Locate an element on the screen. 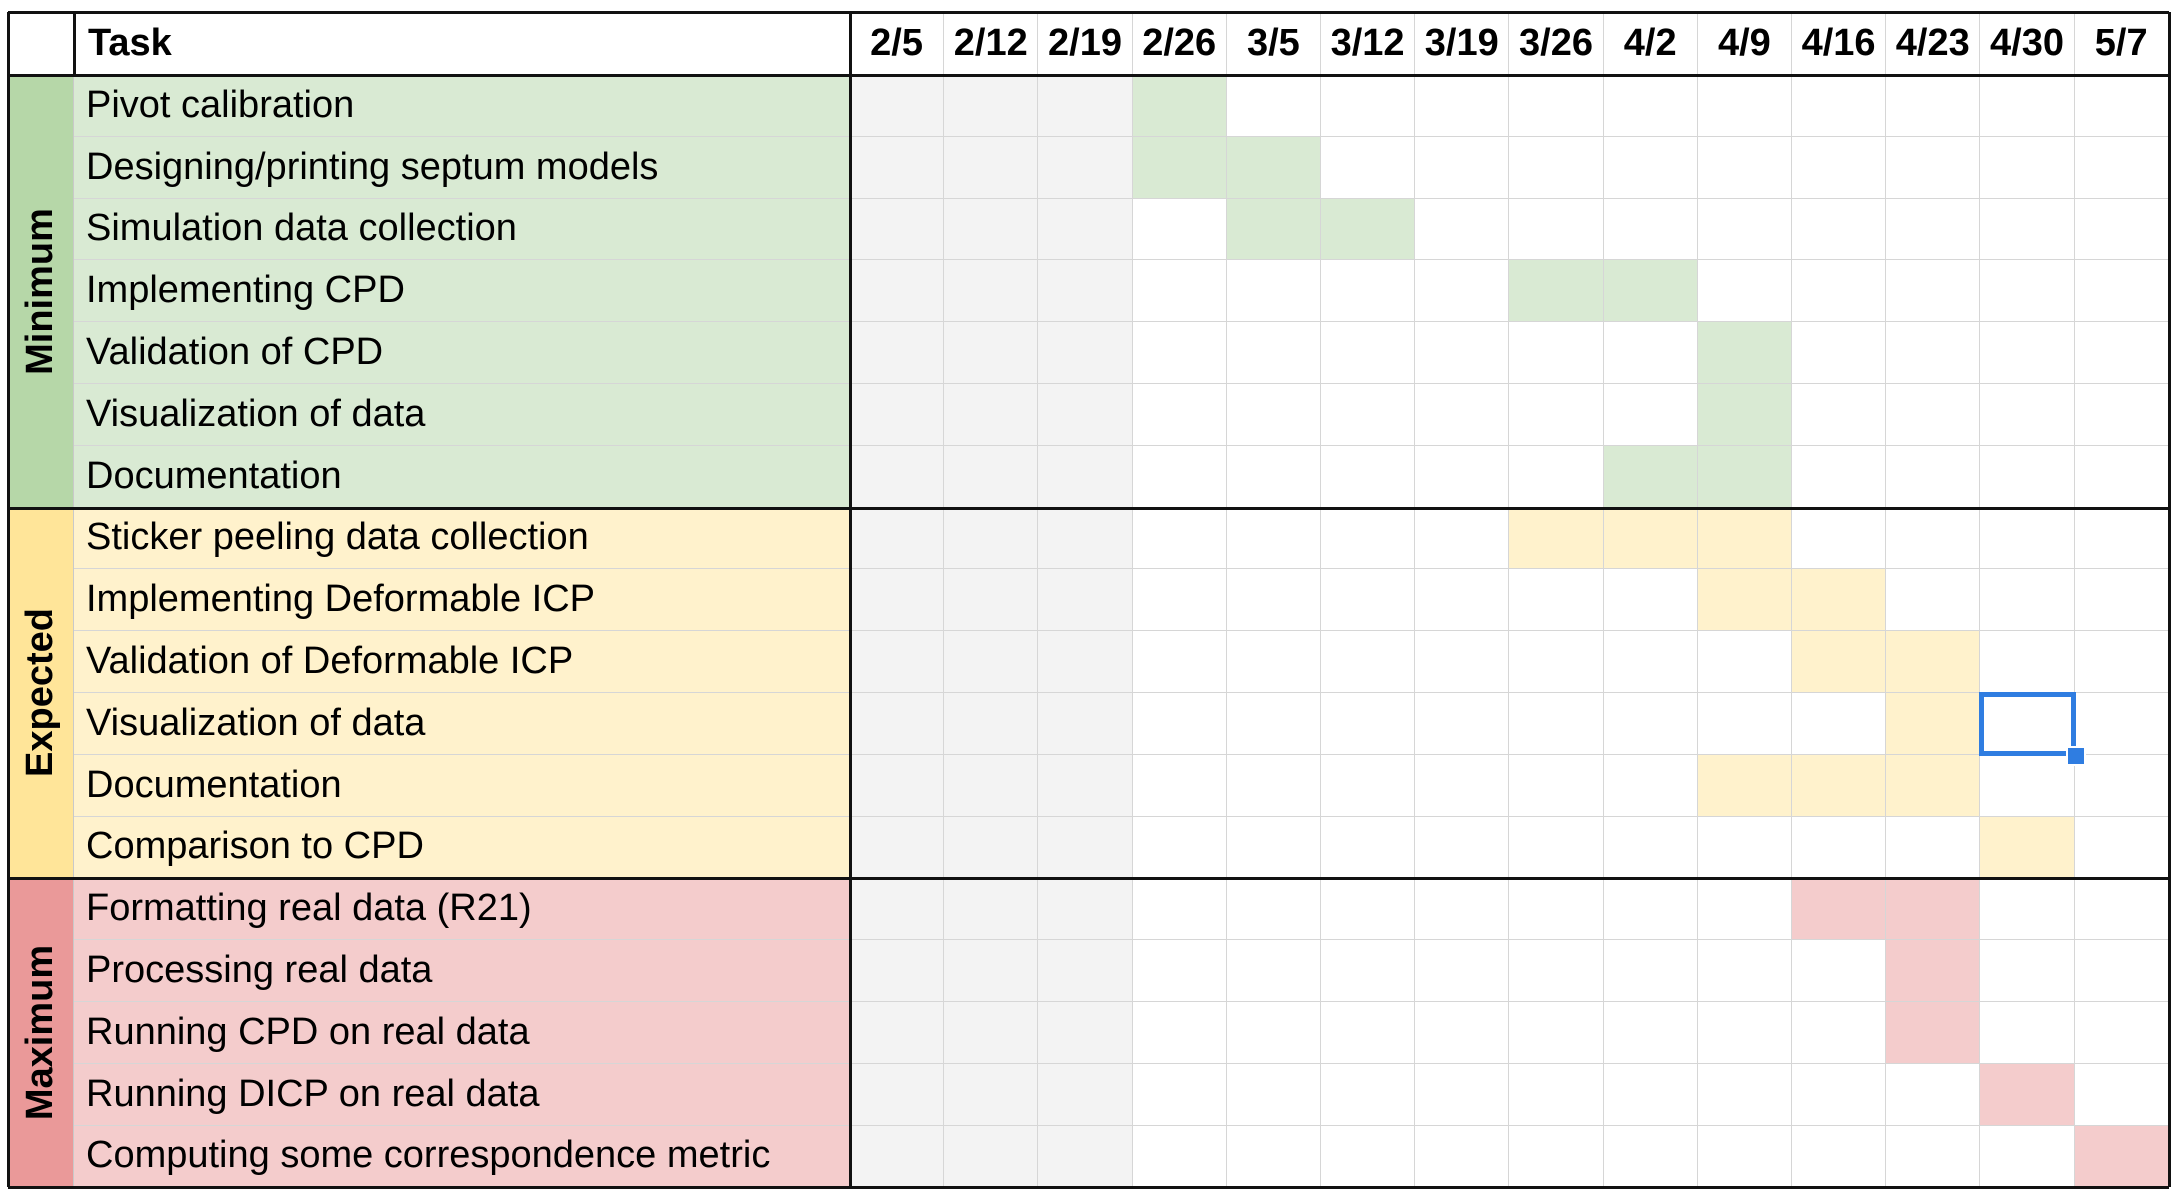 This screenshot has width=2172, height=1202. group-label-maximum: Maximum is located at coordinates (41, 1033).